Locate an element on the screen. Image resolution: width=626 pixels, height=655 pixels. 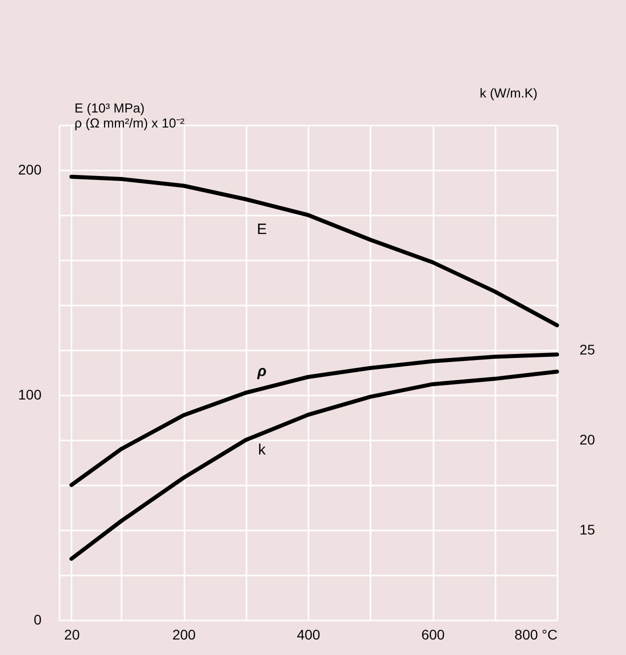
y2-tick-label: 20 is located at coordinates (588, 440).